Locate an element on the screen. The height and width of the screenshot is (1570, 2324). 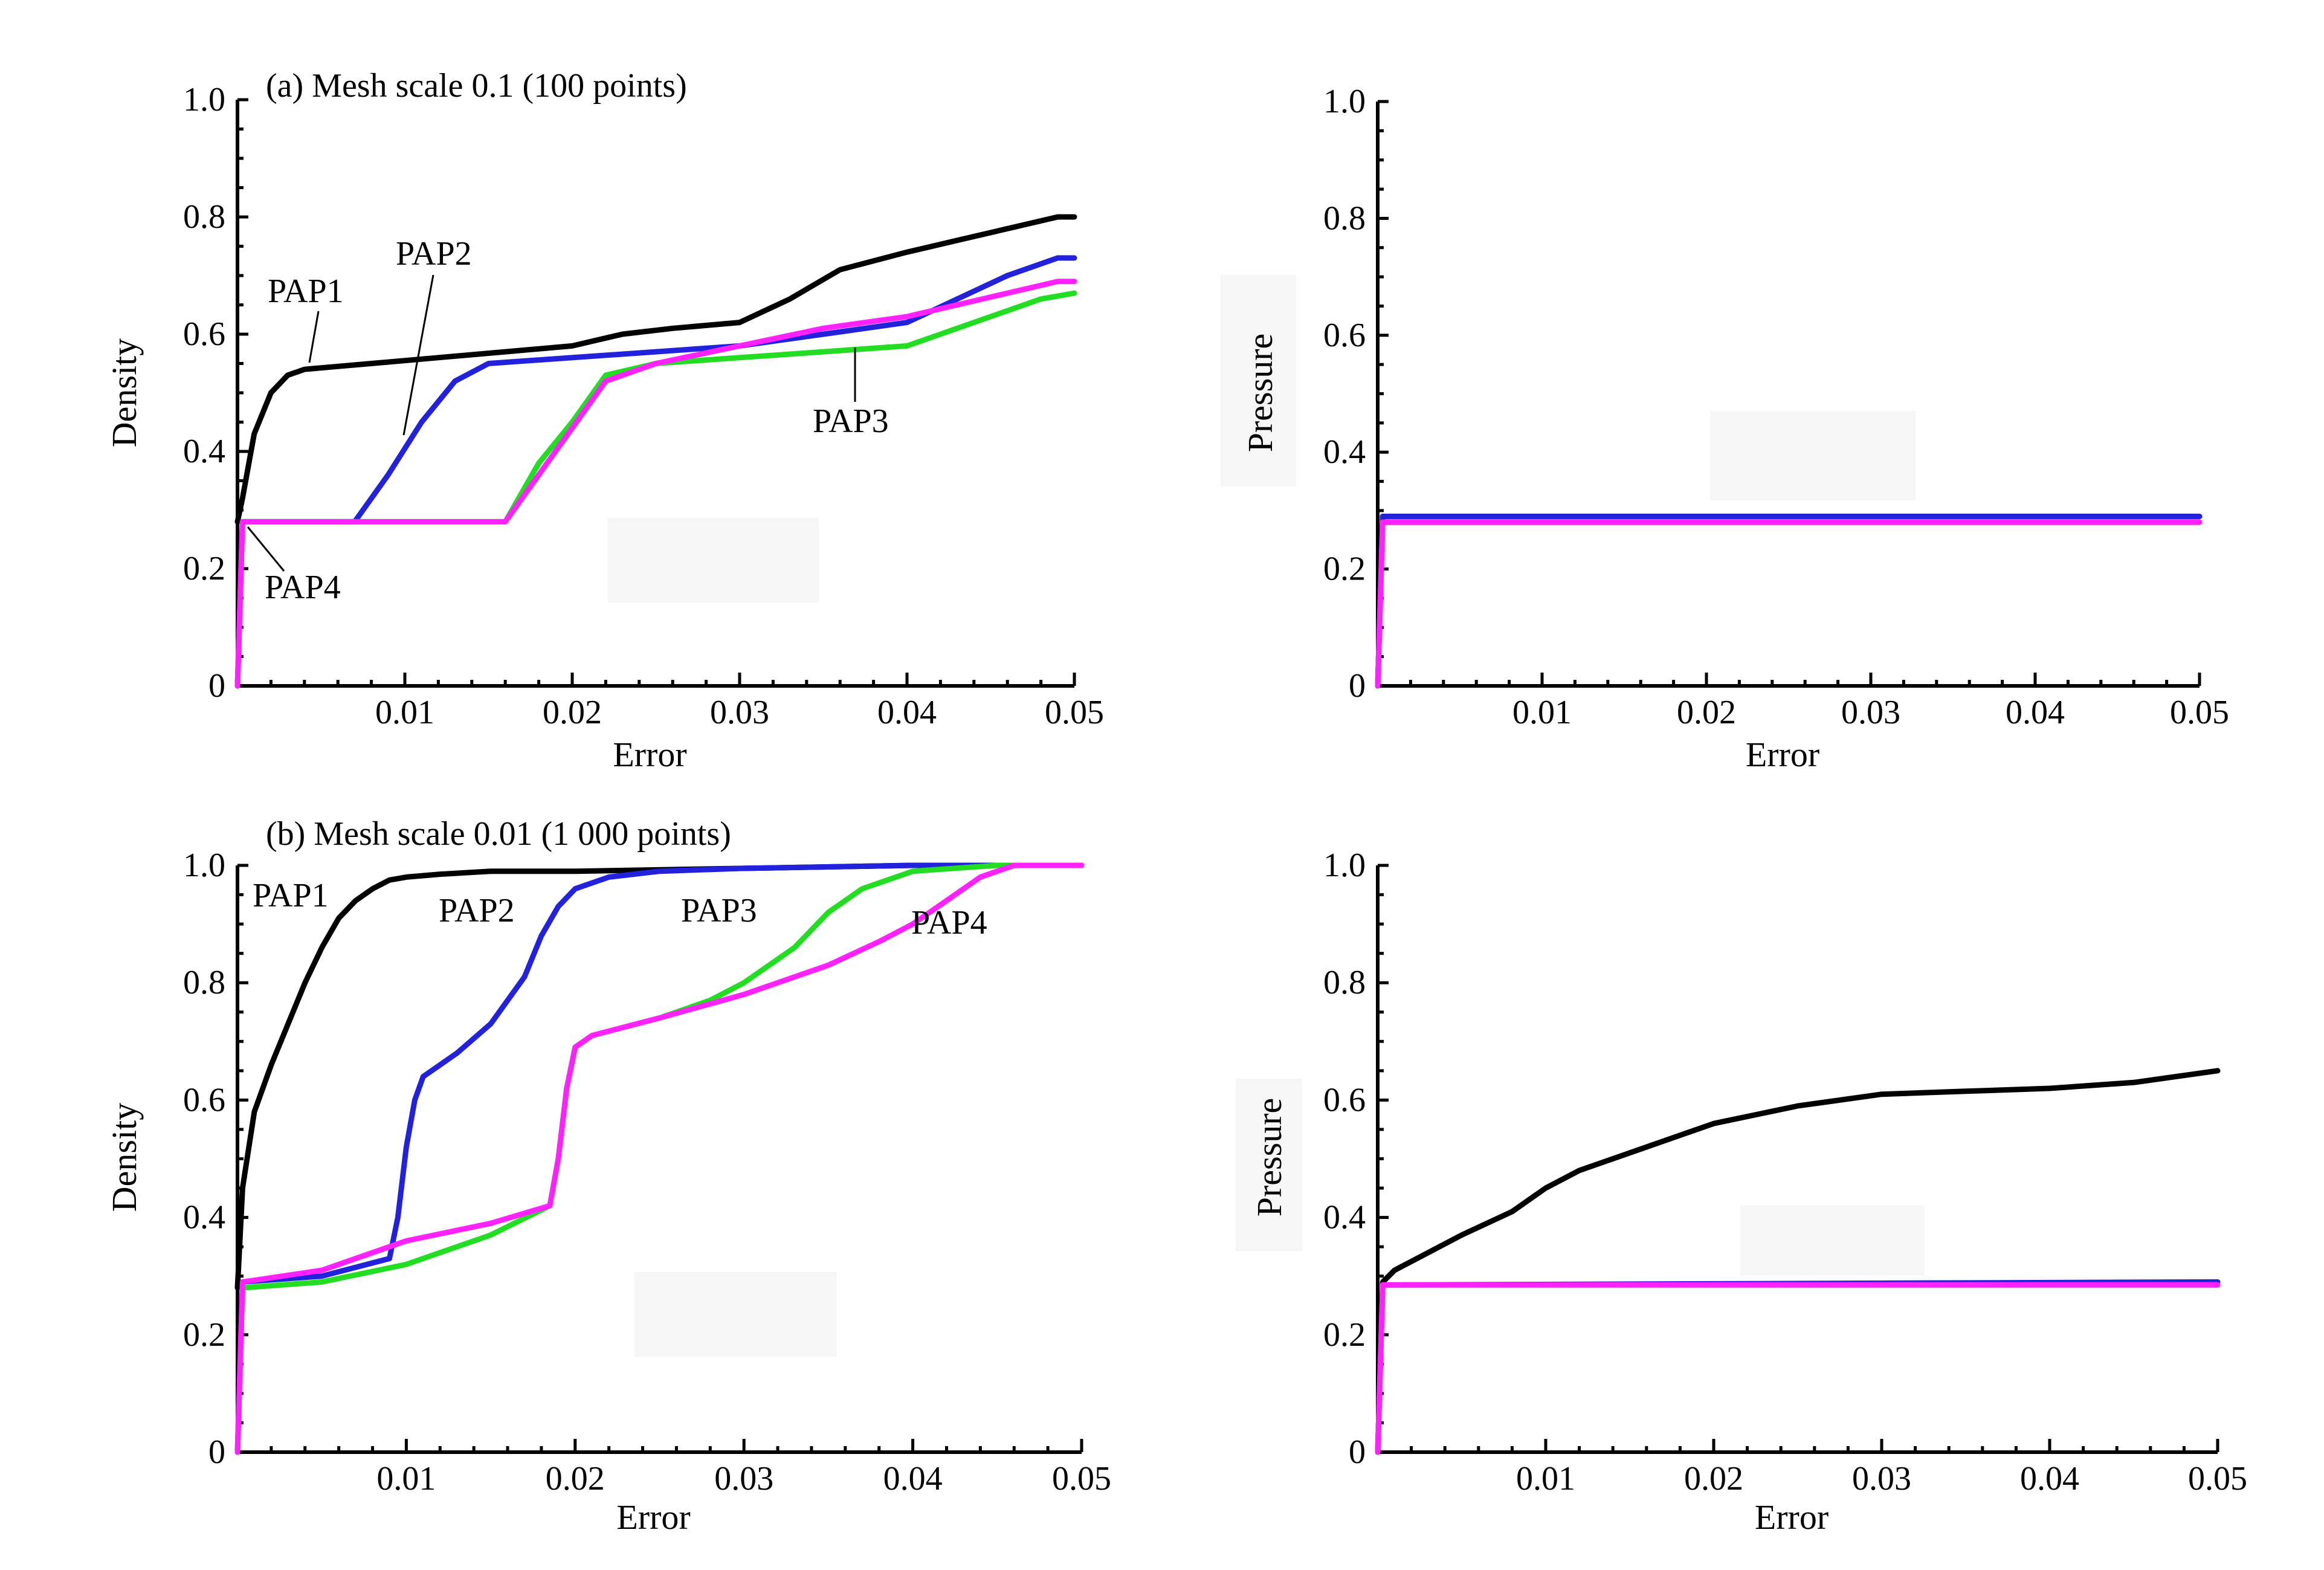
blank-box-pressure-label-b is located at coordinates (1269, 1165).